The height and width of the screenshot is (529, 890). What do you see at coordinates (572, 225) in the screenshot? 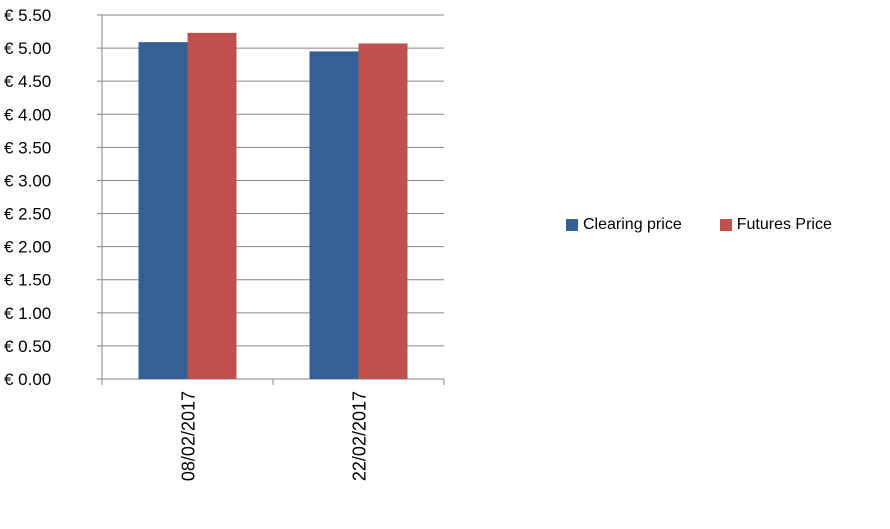
I see `legend-swatch-clearing-price` at bounding box center [572, 225].